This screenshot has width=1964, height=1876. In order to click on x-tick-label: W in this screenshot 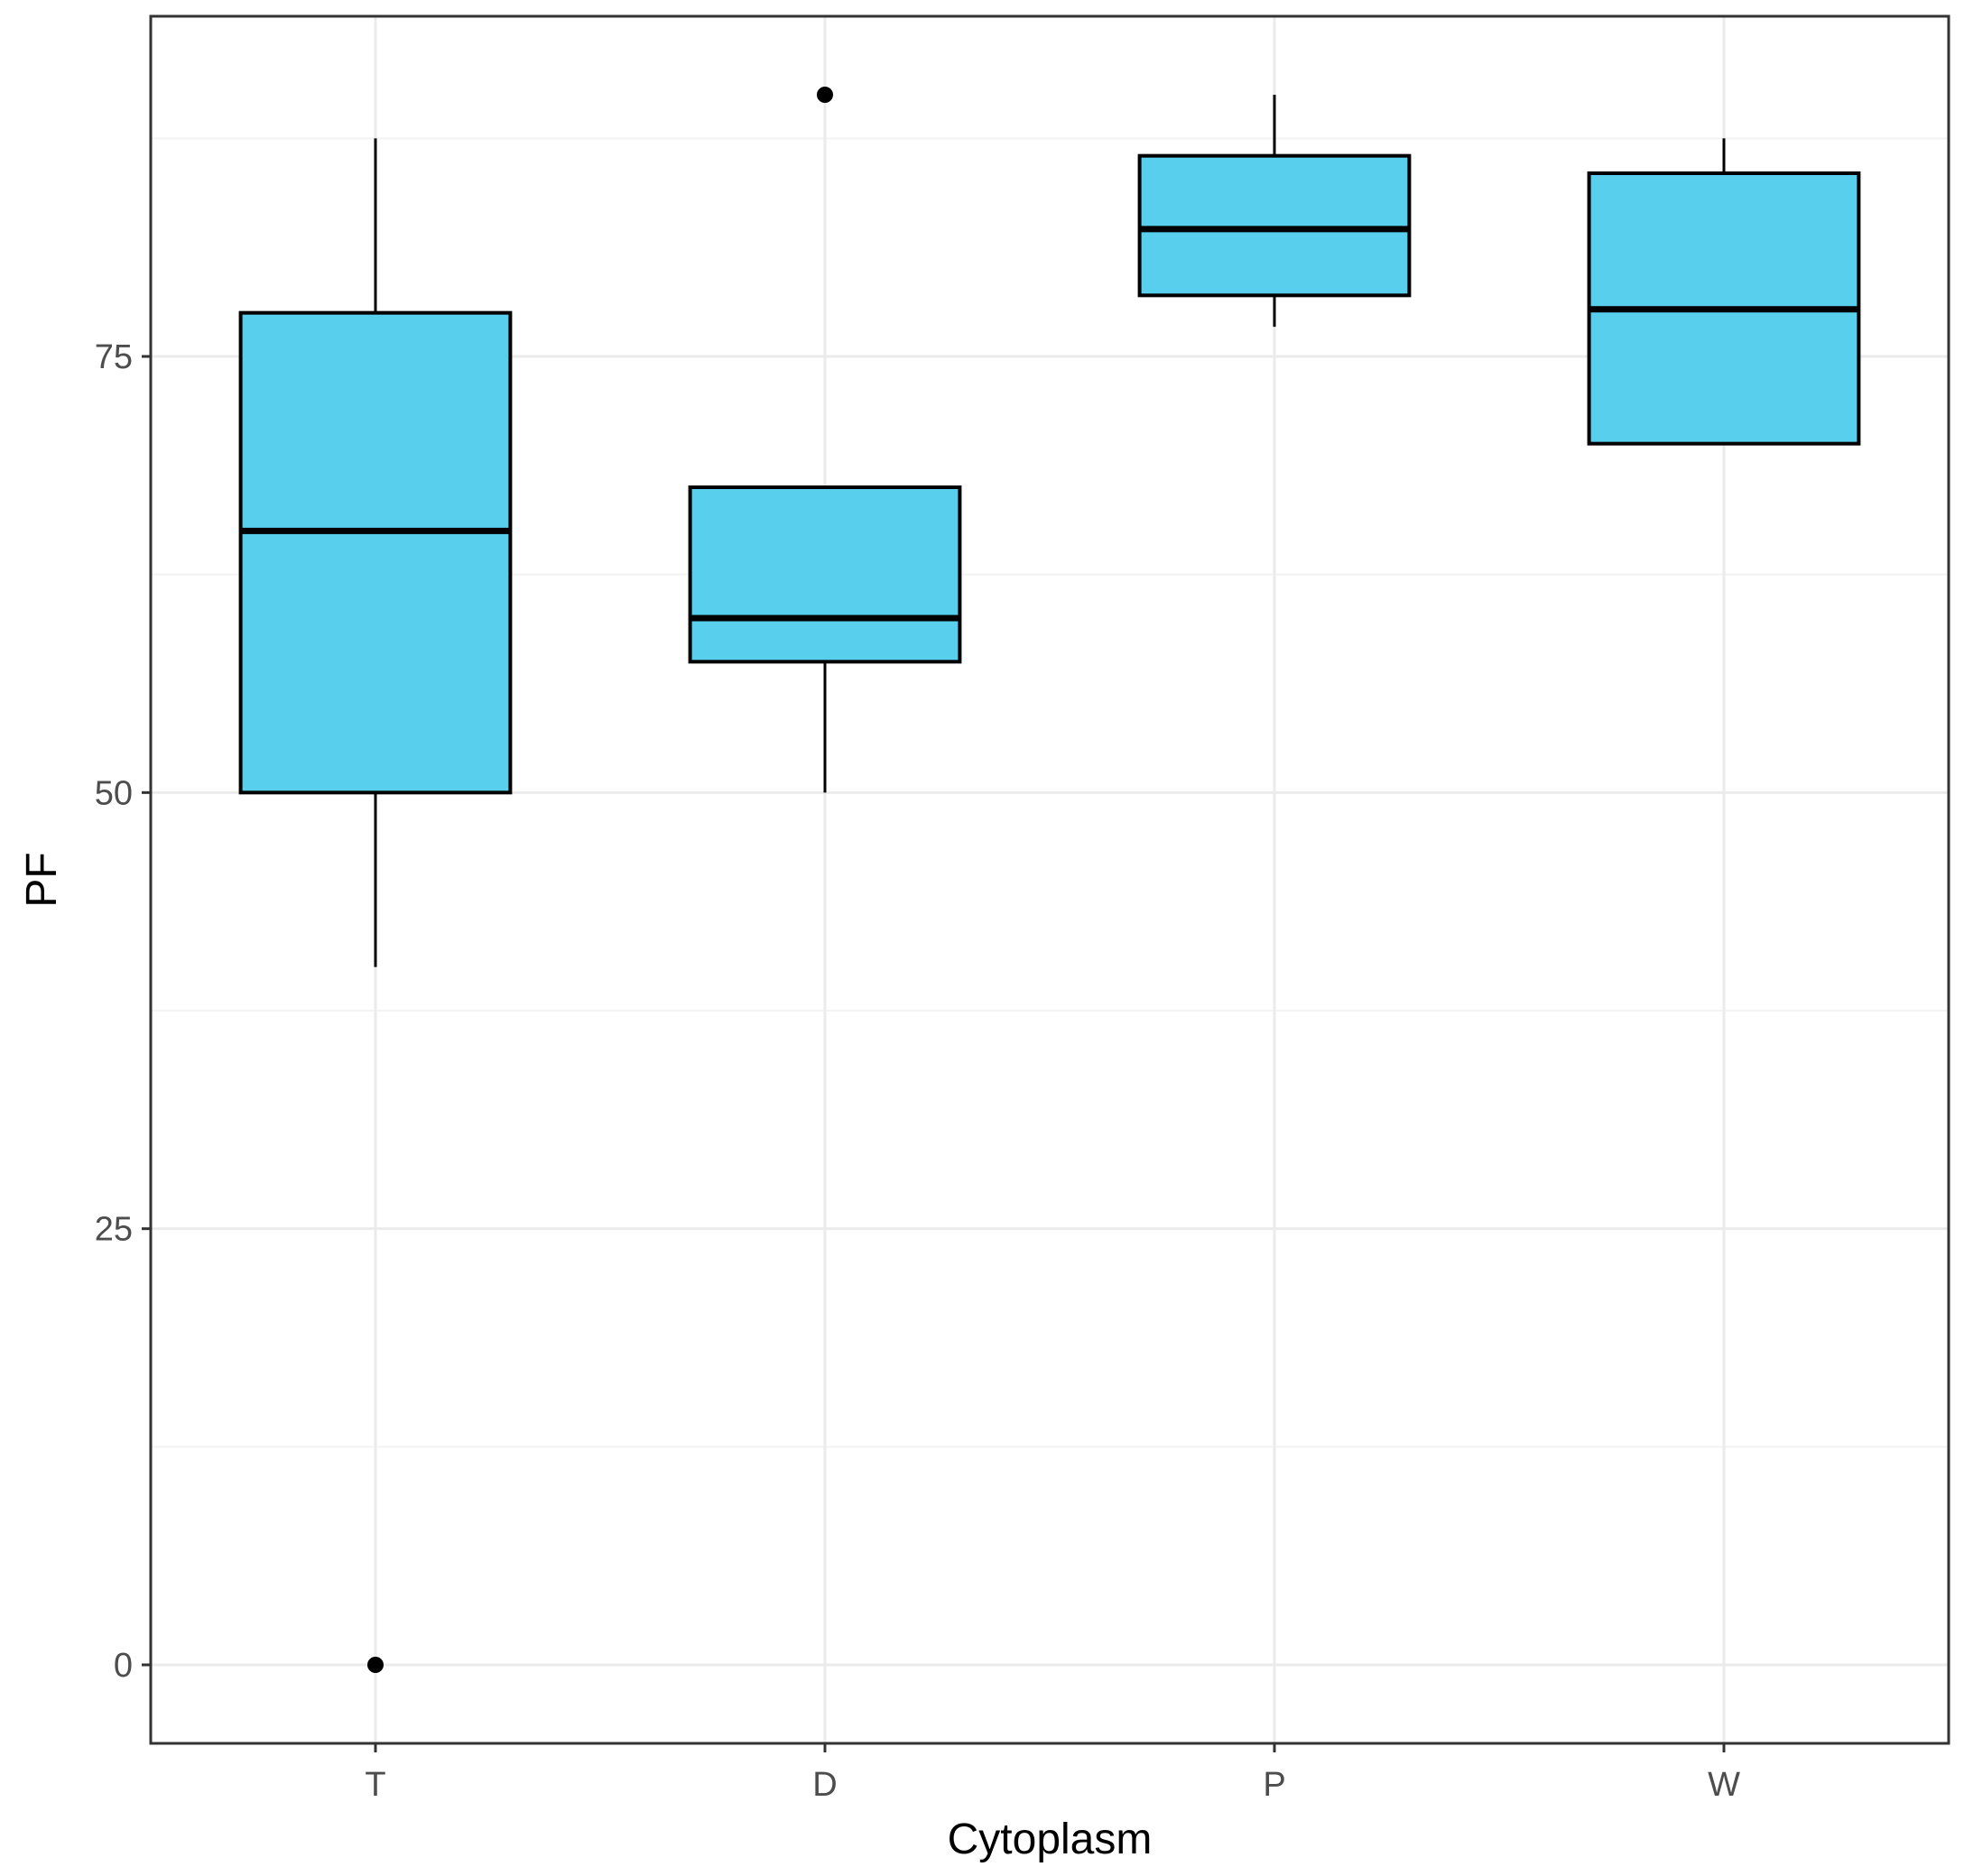, I will do `click(1724, 1785)`.